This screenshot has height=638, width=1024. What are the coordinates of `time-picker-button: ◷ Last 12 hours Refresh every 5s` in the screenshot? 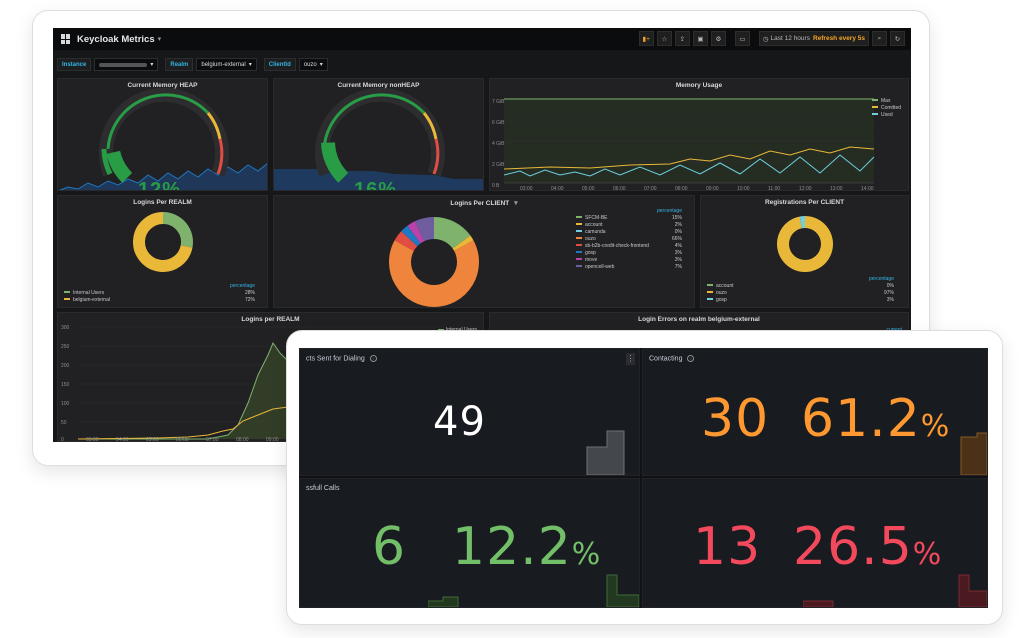 It's located at (813, 38).